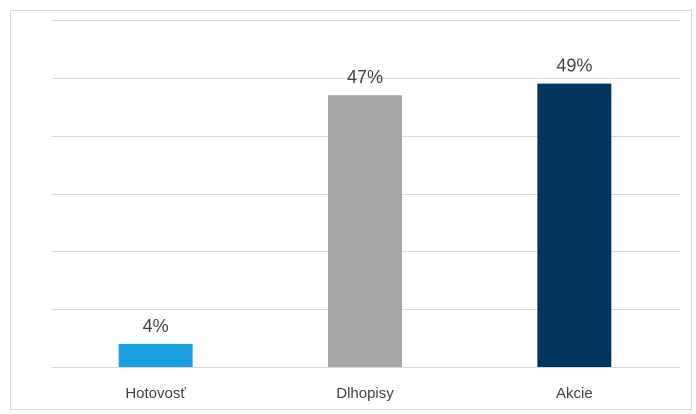 The height and width of the screenshot is (414, 696). I want to click on data-label-1: 4%, so click(156, 326).